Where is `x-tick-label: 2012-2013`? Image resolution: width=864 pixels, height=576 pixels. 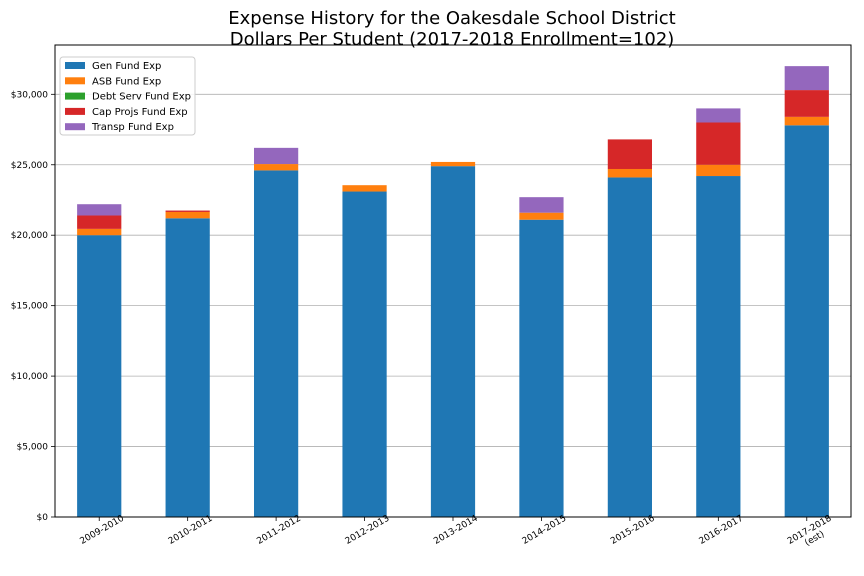
x-tick-label: 2012-2013 is located at coordinates (367, 530).